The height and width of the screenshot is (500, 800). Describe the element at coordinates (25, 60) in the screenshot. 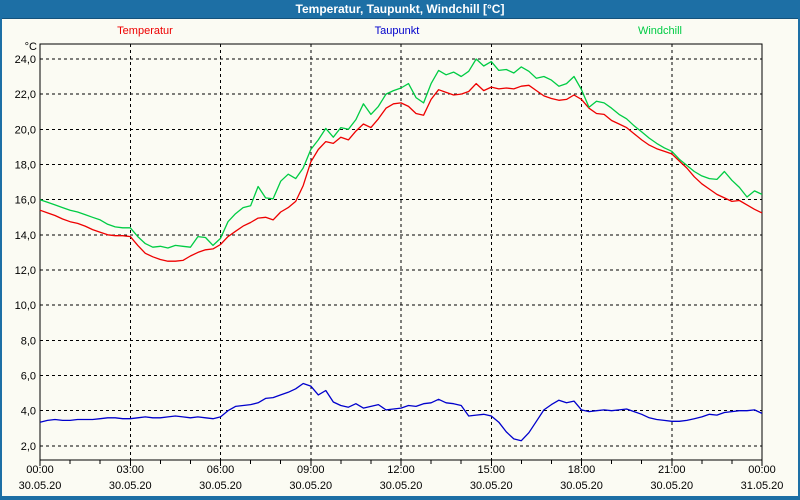

I see `y-tick-label: 24,0` at that location.